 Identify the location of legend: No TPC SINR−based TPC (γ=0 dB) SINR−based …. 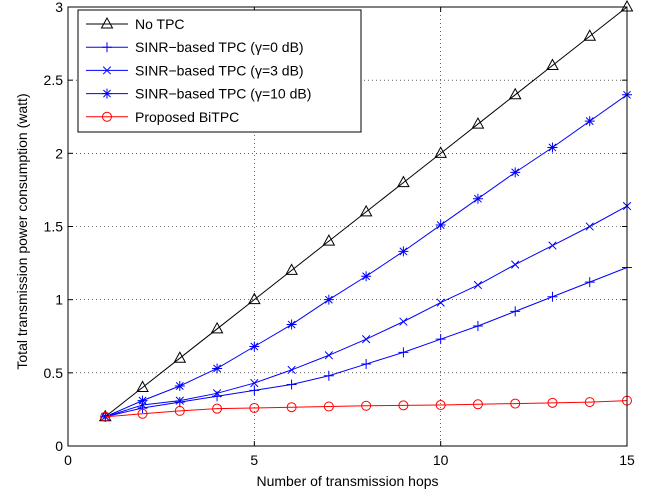
(219, 71).